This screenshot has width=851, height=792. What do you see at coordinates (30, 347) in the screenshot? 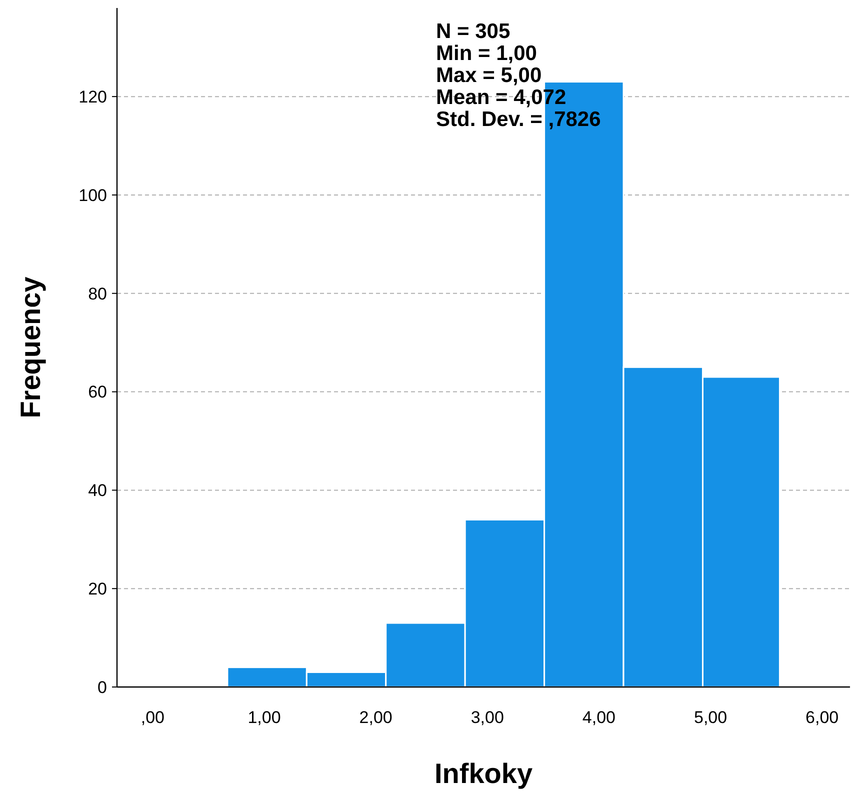
I see `y-axis-title: Frequency` at bounding box center [30, 347].